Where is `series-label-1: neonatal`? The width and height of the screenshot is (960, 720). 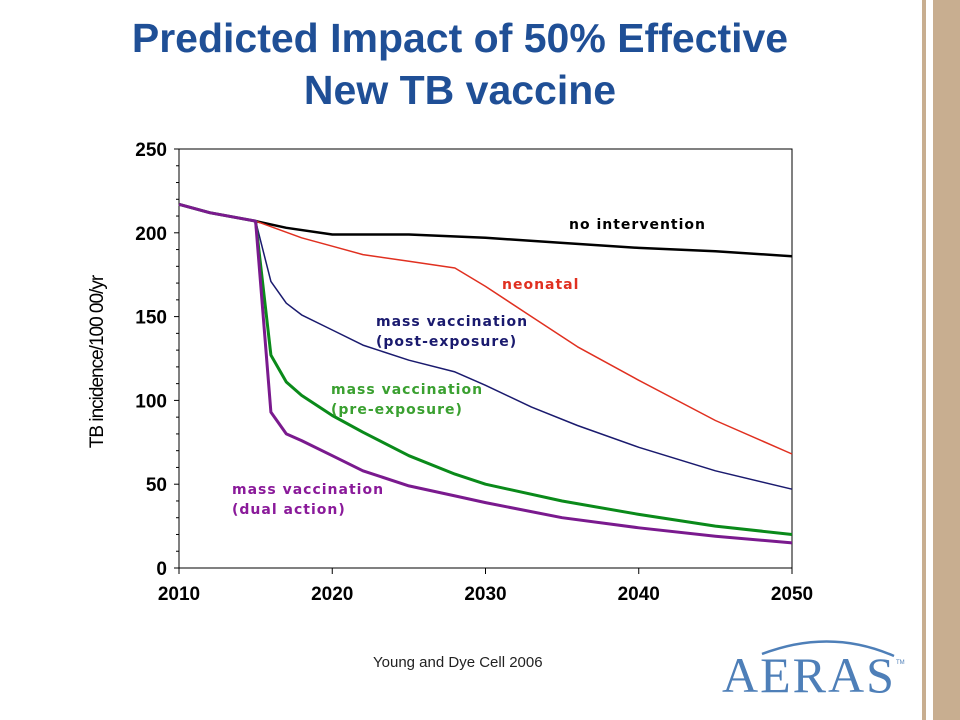 series-label-1: neonatal is located at coordinates (540, 285).